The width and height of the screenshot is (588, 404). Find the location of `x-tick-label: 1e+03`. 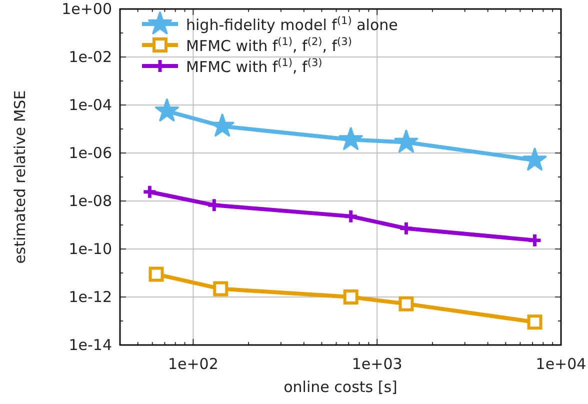

x-tick-label: 1e+03 is located at coordinates (377, 364).